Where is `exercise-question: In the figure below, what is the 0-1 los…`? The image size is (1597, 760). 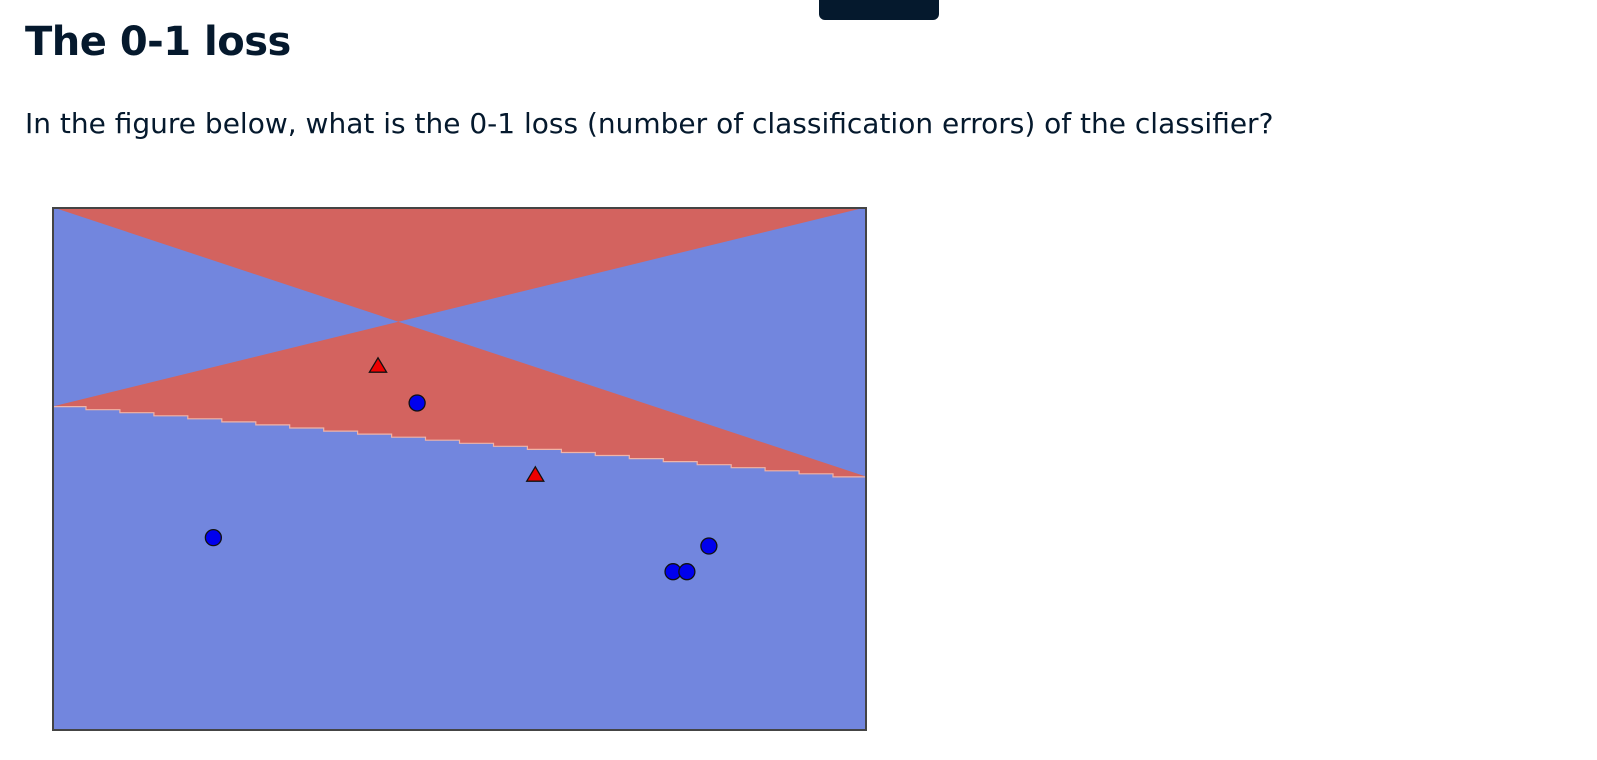 exercise-question: In the figure below, what is the 0-1 los… is located at coordinates (649, 123).